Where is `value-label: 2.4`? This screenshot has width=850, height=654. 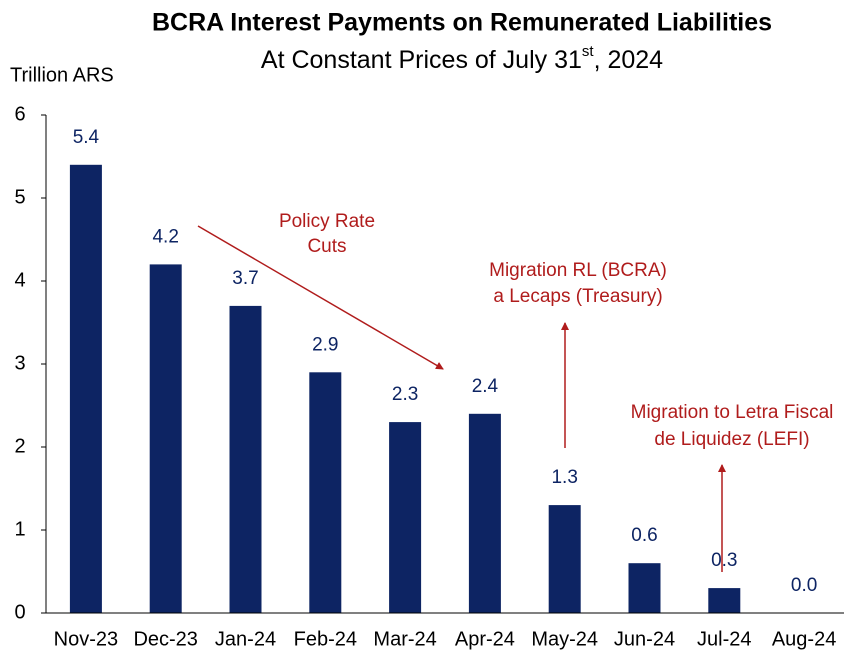
value-label: 2.4 is located at coordinates (485, 386).